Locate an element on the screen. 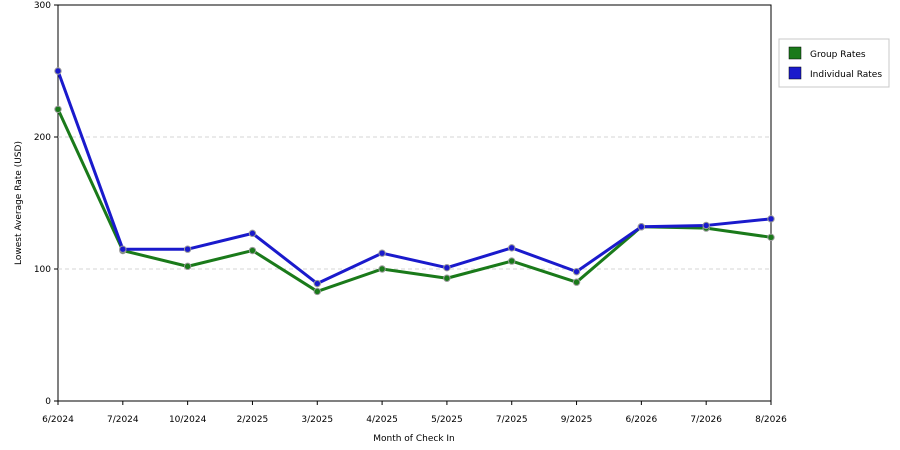 The image size is (900, 450). x-tick-label-0: 6/2024 is located at coordinates (58, 420).